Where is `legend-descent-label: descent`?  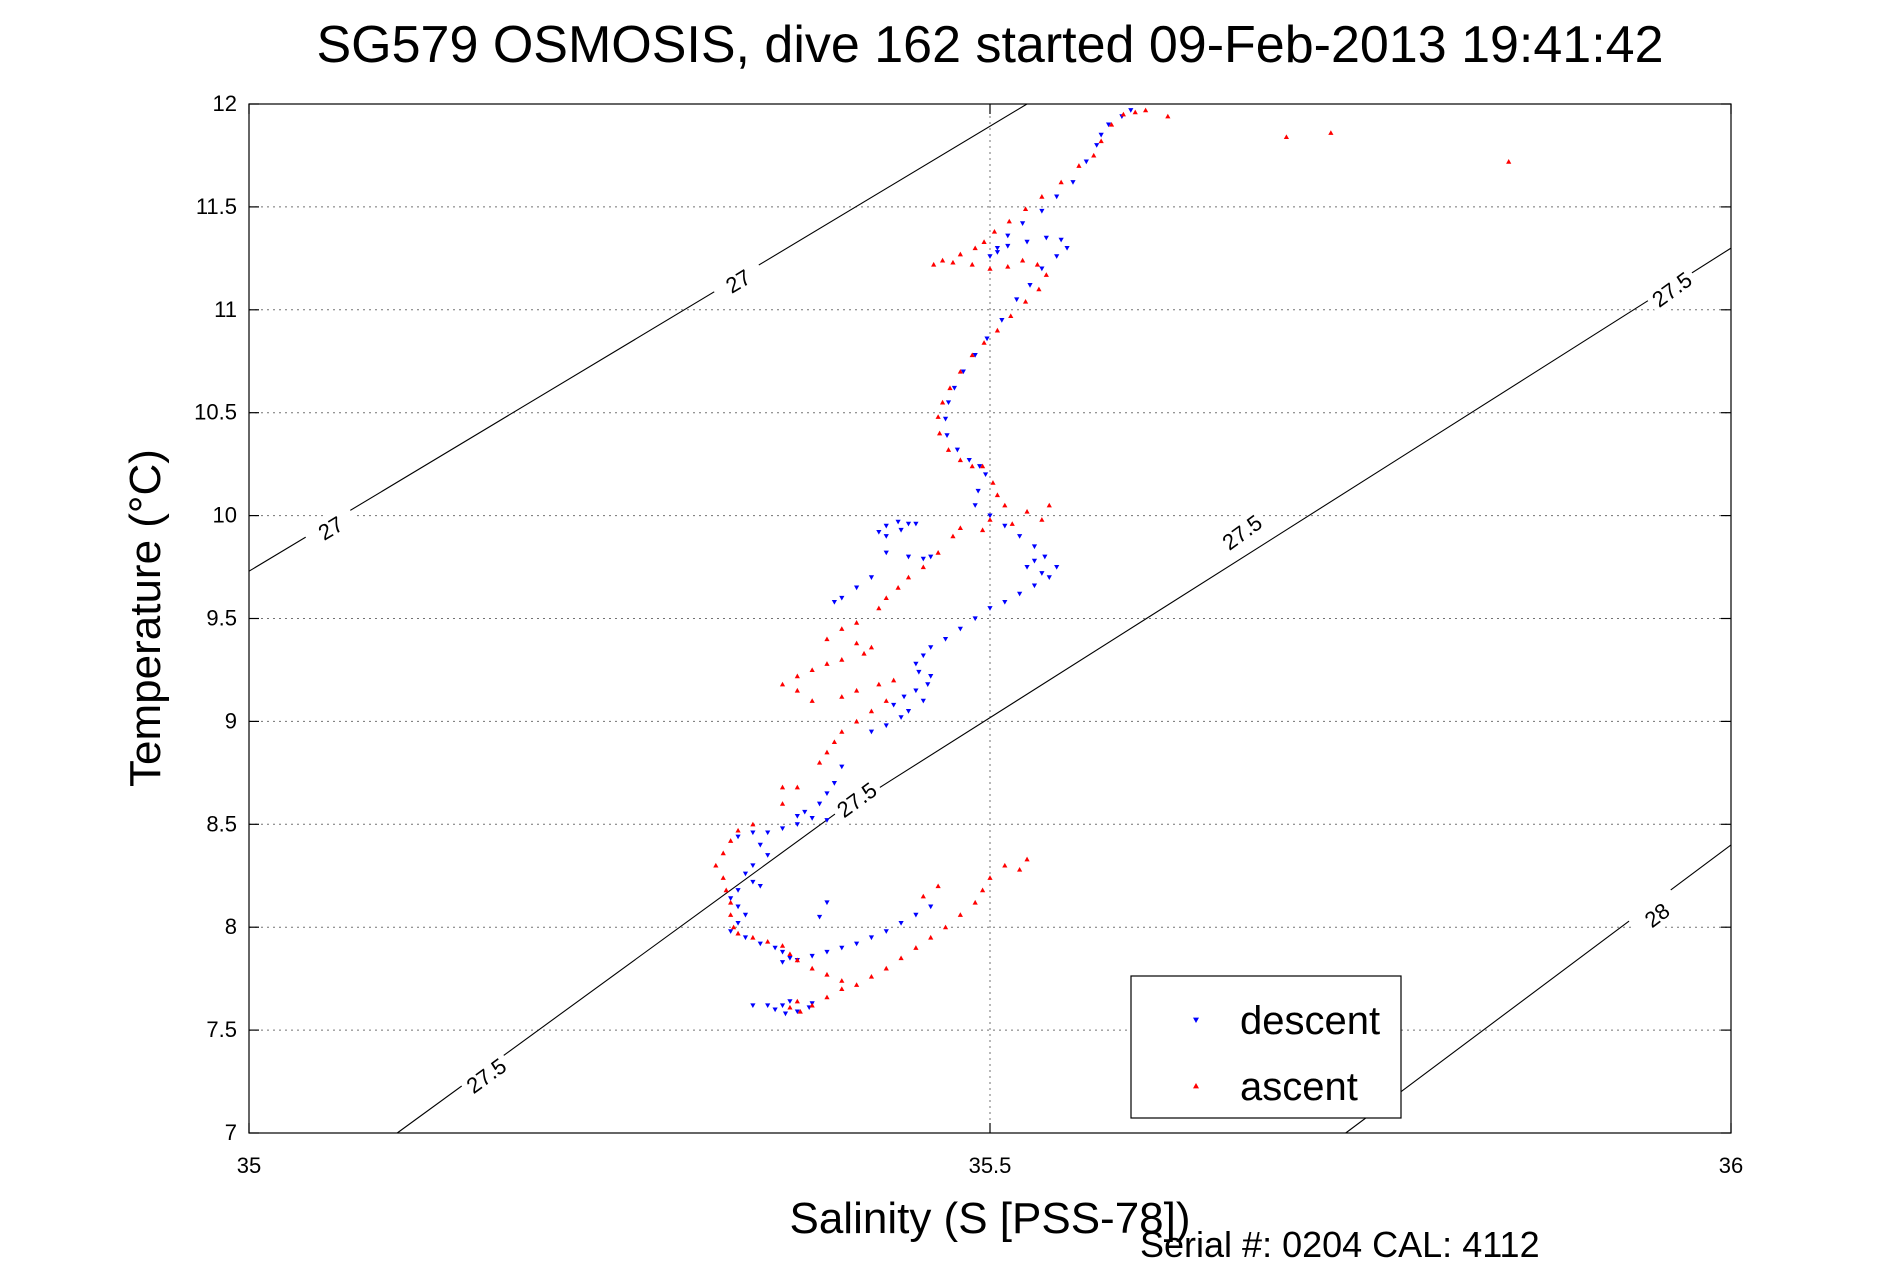 legend-descent-label: descent is located at coordinates (1310, 1021).